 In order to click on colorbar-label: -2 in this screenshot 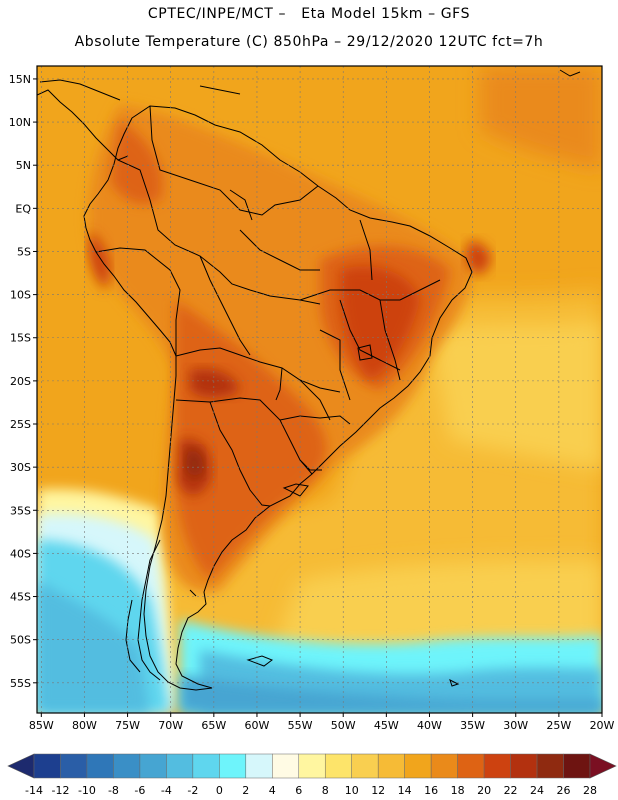, I will do `click(192, 790)`.